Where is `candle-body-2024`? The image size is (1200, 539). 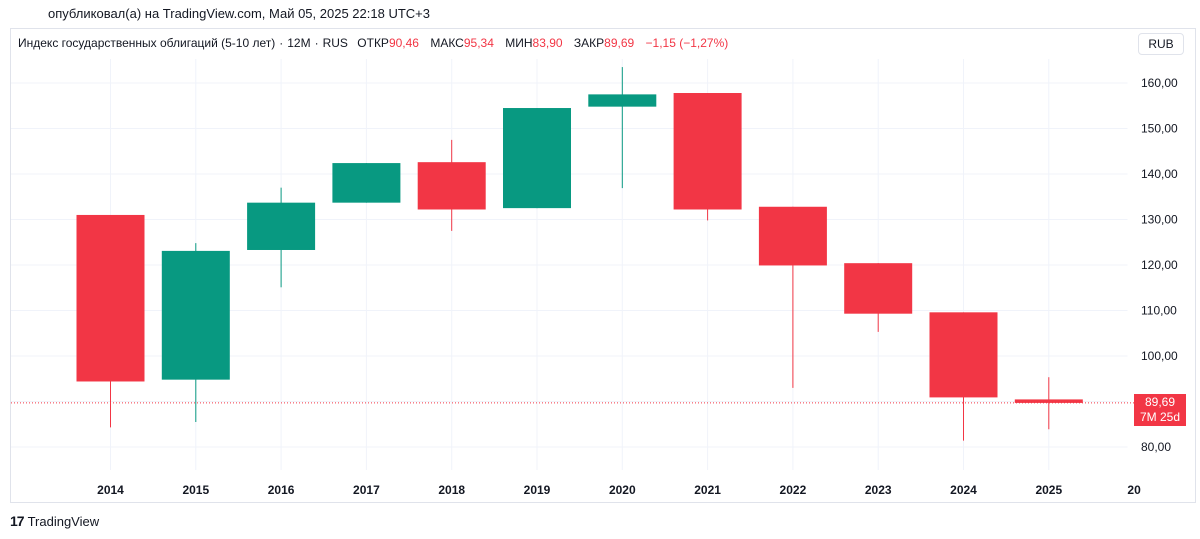 candle-body-2024 is located at coordinates (963, 355).